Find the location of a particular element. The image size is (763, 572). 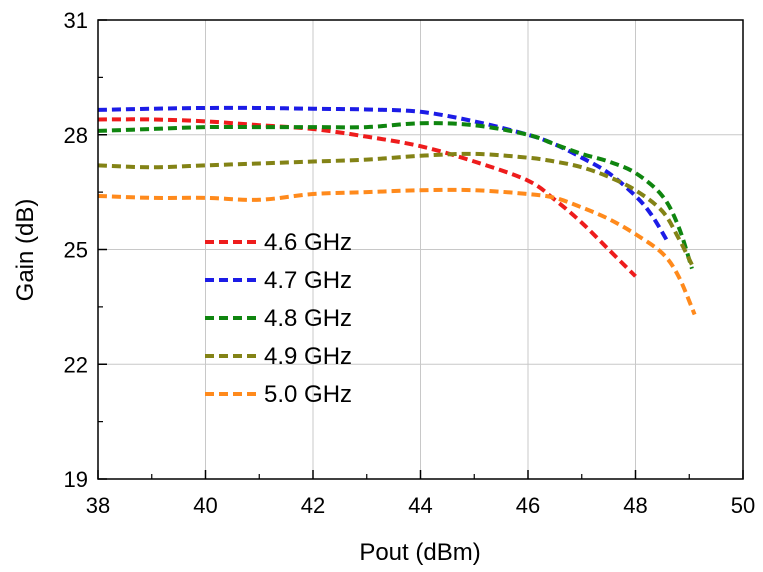

y-axis-title: Gain (dB) is located at coordinates (25, 250).